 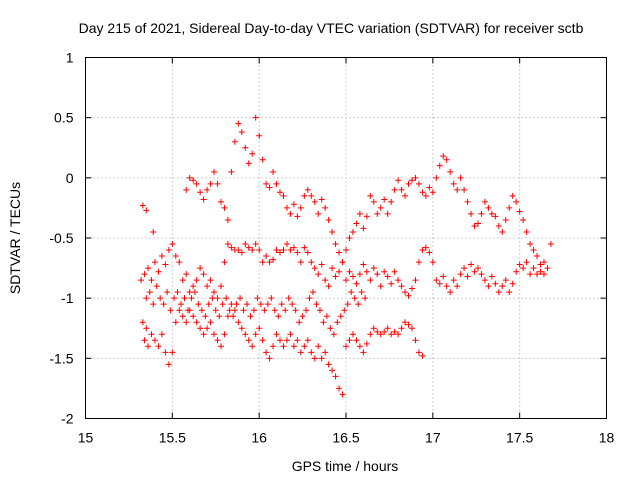 What do you see at coordinates (519, 438) in the screenshot?
I see `x-tick-label: 17.5` at bounding box center [519, 438].